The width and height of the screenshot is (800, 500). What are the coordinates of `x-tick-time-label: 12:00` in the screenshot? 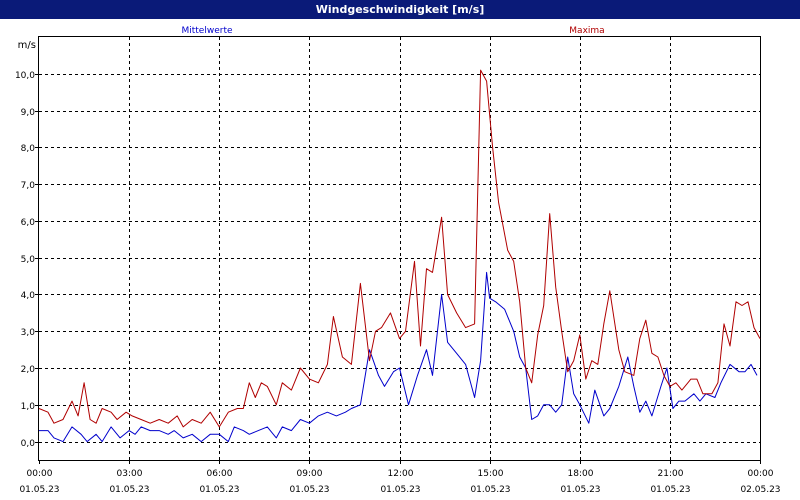 It's located at (401, 474).